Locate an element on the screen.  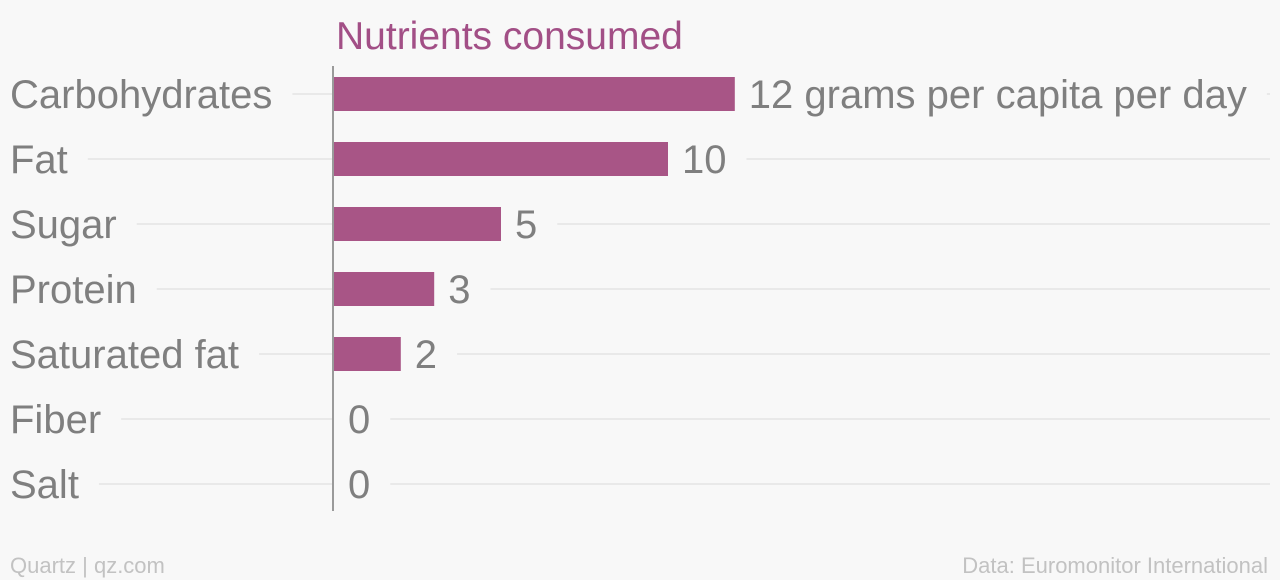
category-label: Fat is located at coordinates (39, 160).